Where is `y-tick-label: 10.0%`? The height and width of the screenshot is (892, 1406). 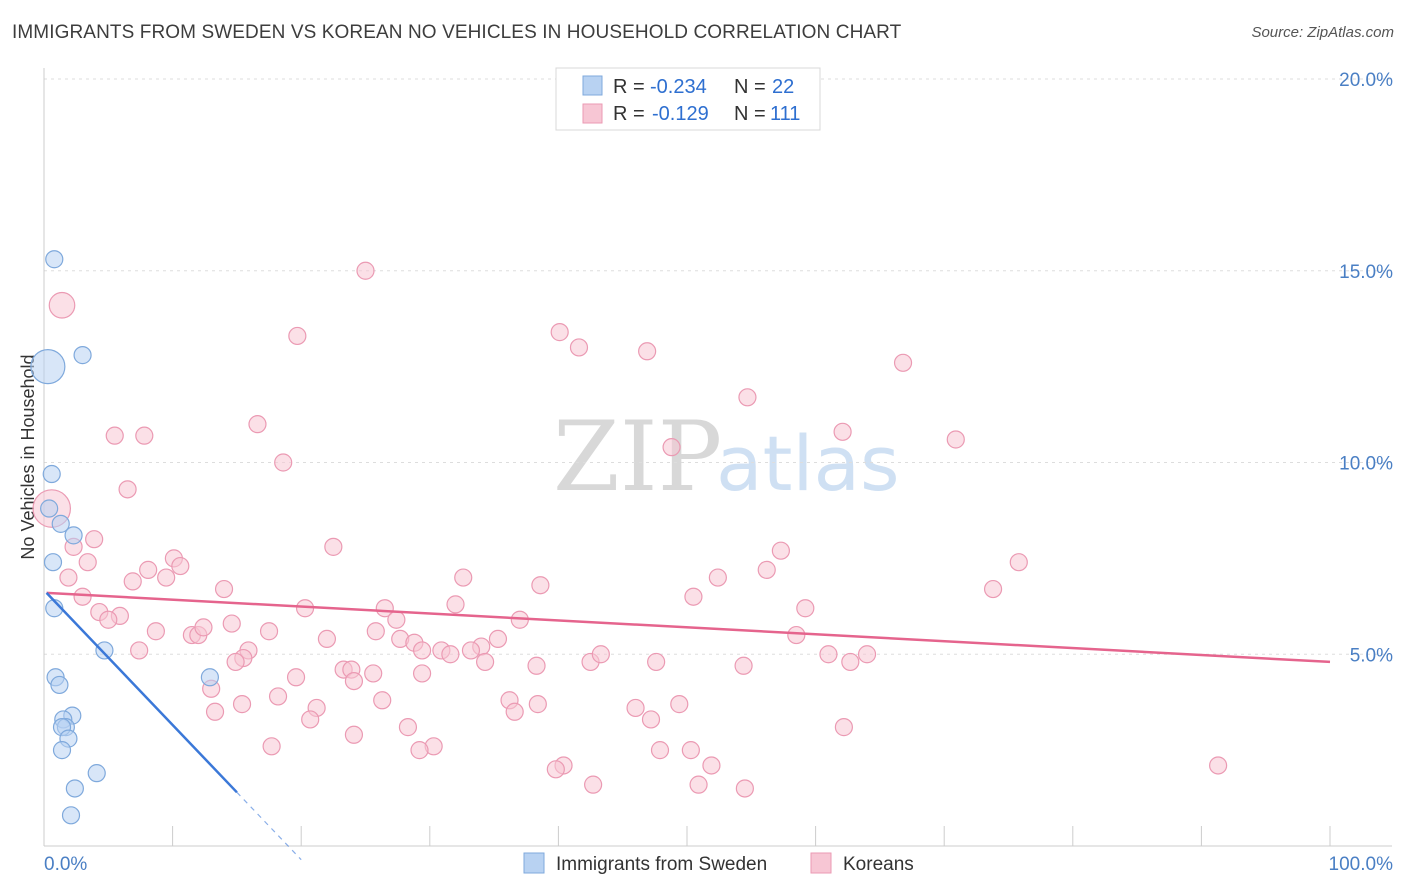
y-tick-label: 10.0% is located at coordinates (1366, 464).